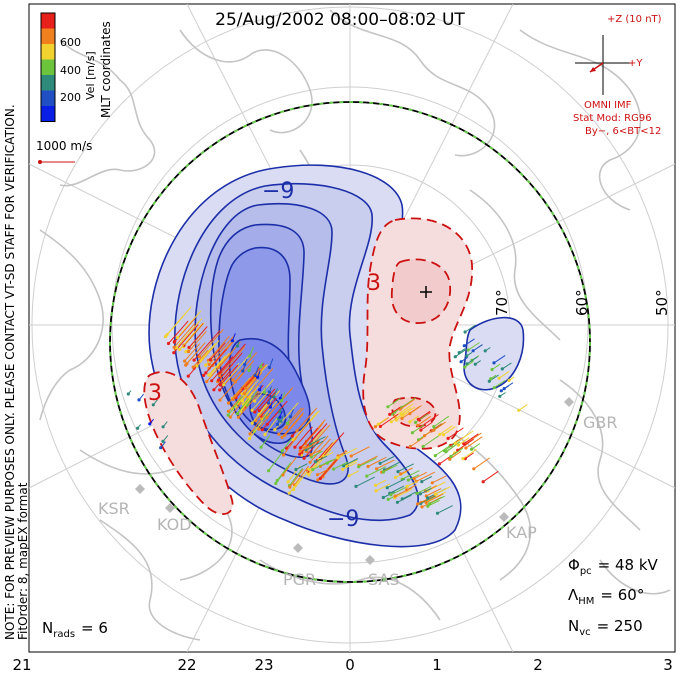 The image size is (680, 678). What do you see at coordinates (21, 665) in the screenshot?
I see `mlt-tick-21: 21` at bounding box center [21, 665].